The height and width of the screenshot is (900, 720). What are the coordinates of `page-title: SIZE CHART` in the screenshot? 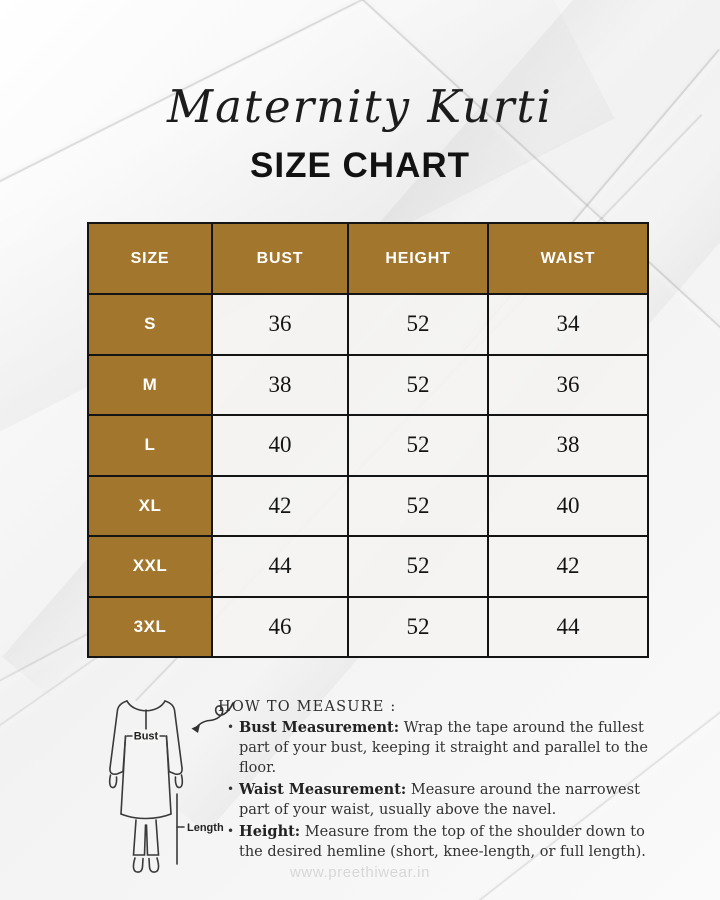 It's located at (360, 165).